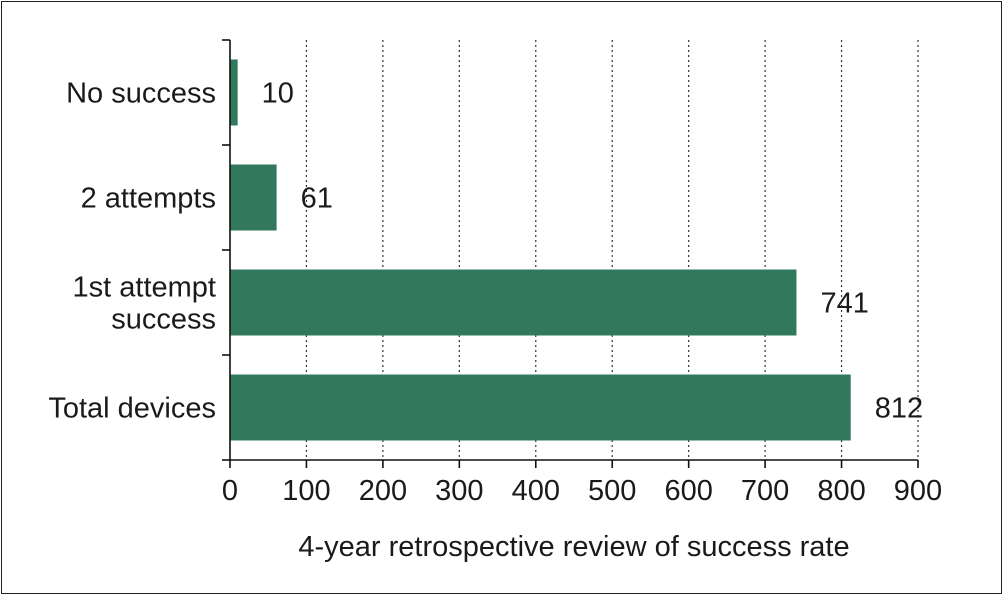 Image resolution: width=1005 pixels, height=597 pixels. What do you see at coordinates (918, 491) in the screenshot?
I see `x-tick-label-900: 900` at bounding box center [918, 491].